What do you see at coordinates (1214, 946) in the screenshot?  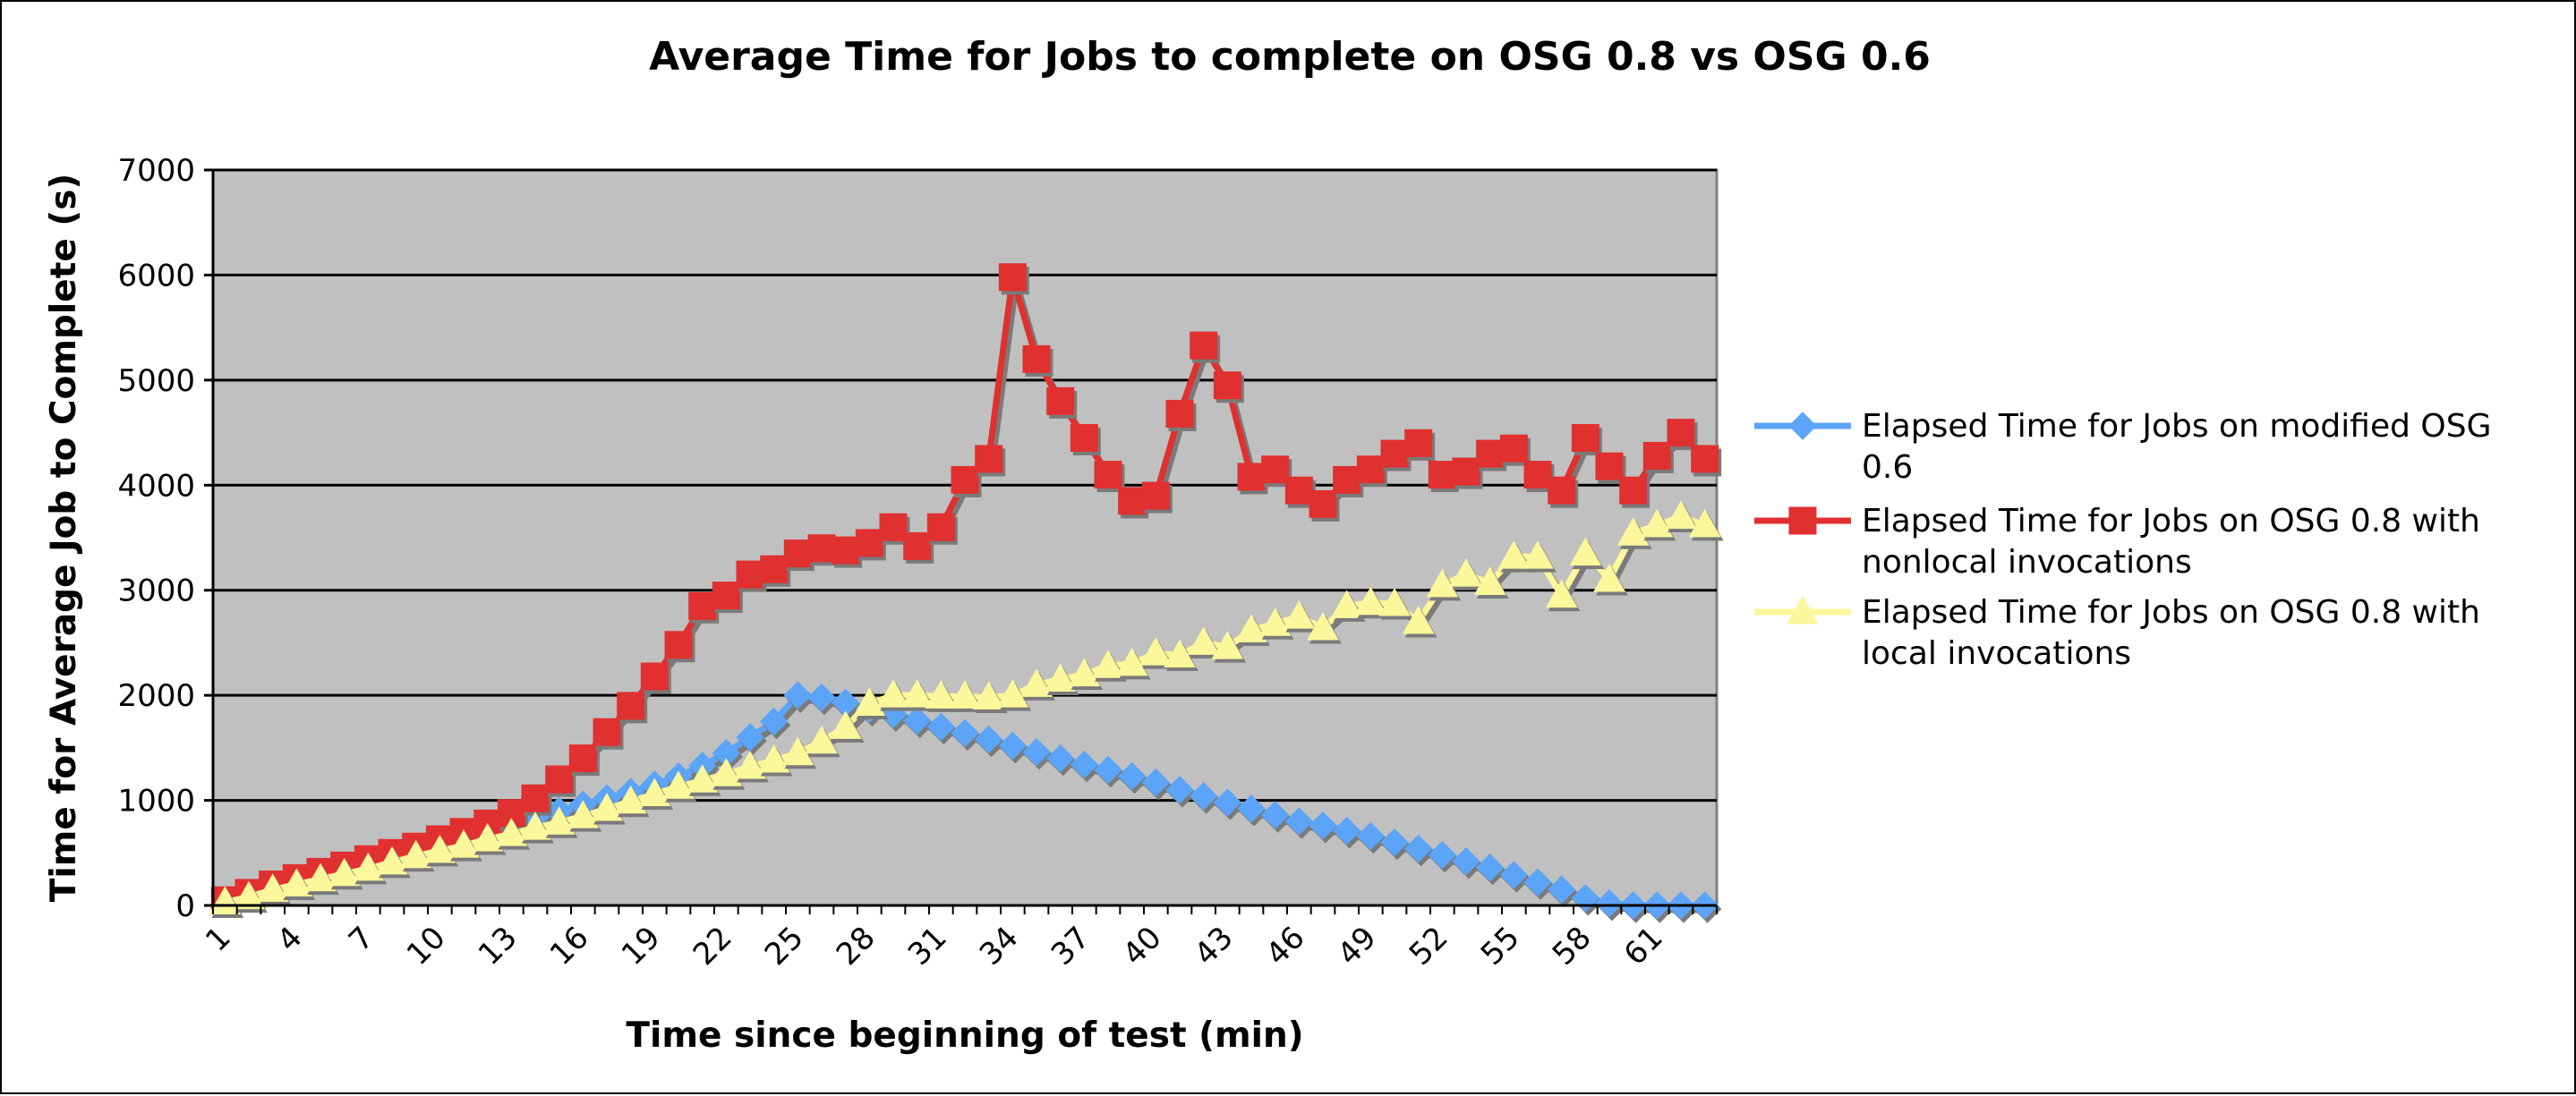 I see `x-tick-label: 43` at bounding box center [1214, 946].